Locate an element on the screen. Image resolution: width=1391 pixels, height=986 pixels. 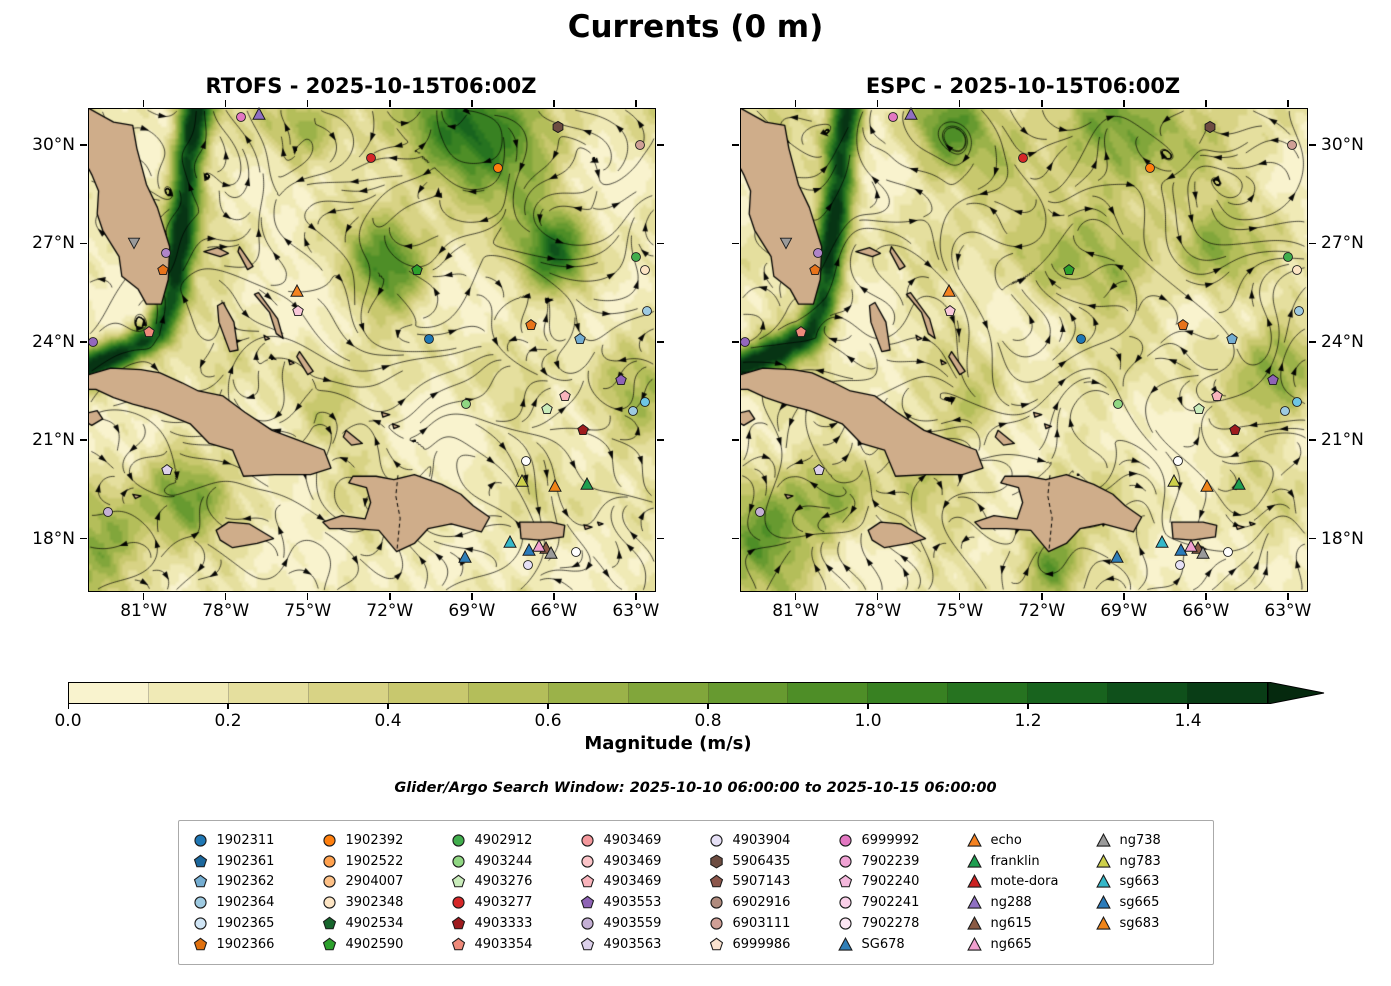
legend-item-label: 1902366 is located at coordinates (245, 944).